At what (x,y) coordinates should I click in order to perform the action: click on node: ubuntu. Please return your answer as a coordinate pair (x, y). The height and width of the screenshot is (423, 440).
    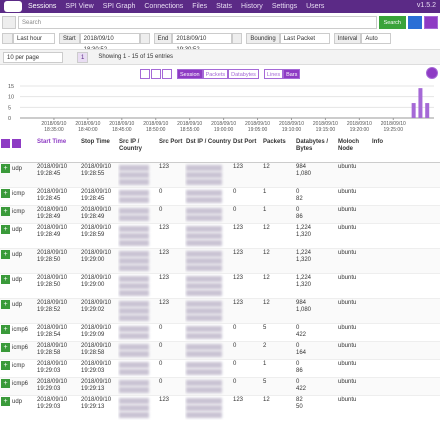
    Looking at the image, I should click on (354, 311).